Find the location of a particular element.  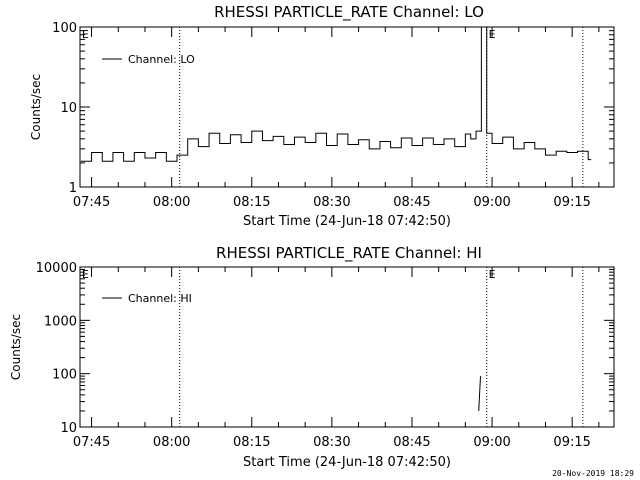

lo-y-tick-label: 100 is located at coordinates (64, 28).